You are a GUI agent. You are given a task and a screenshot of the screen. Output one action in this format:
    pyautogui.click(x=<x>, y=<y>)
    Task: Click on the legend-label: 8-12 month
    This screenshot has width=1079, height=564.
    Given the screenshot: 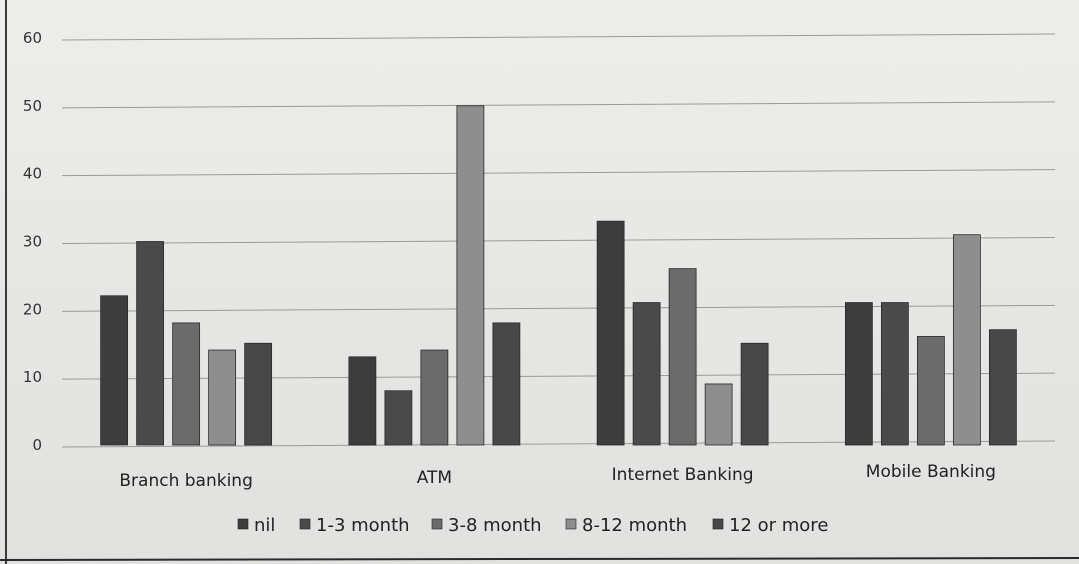 What is the action you would take?
    pyautogui.click(x=634, y=525)
    